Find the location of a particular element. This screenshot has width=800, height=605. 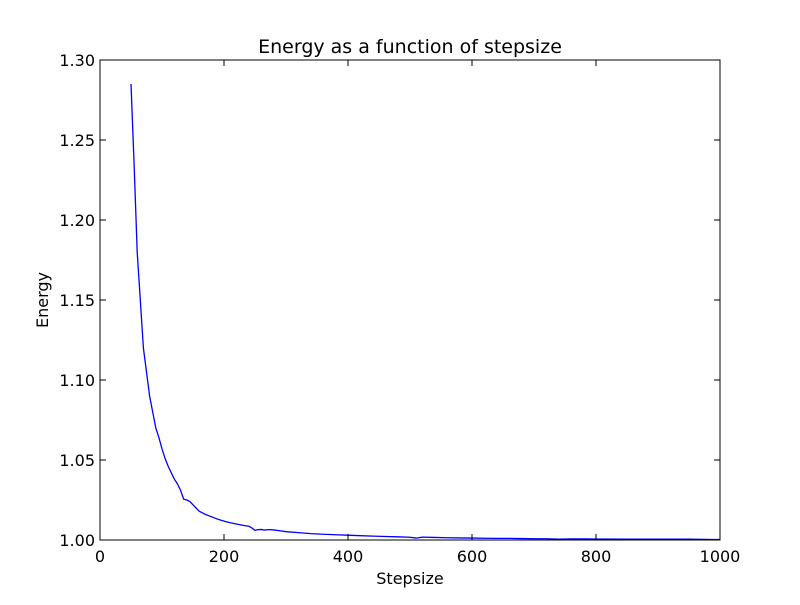

y-tick-label: 1.25 is located at coordinates (77, 140).